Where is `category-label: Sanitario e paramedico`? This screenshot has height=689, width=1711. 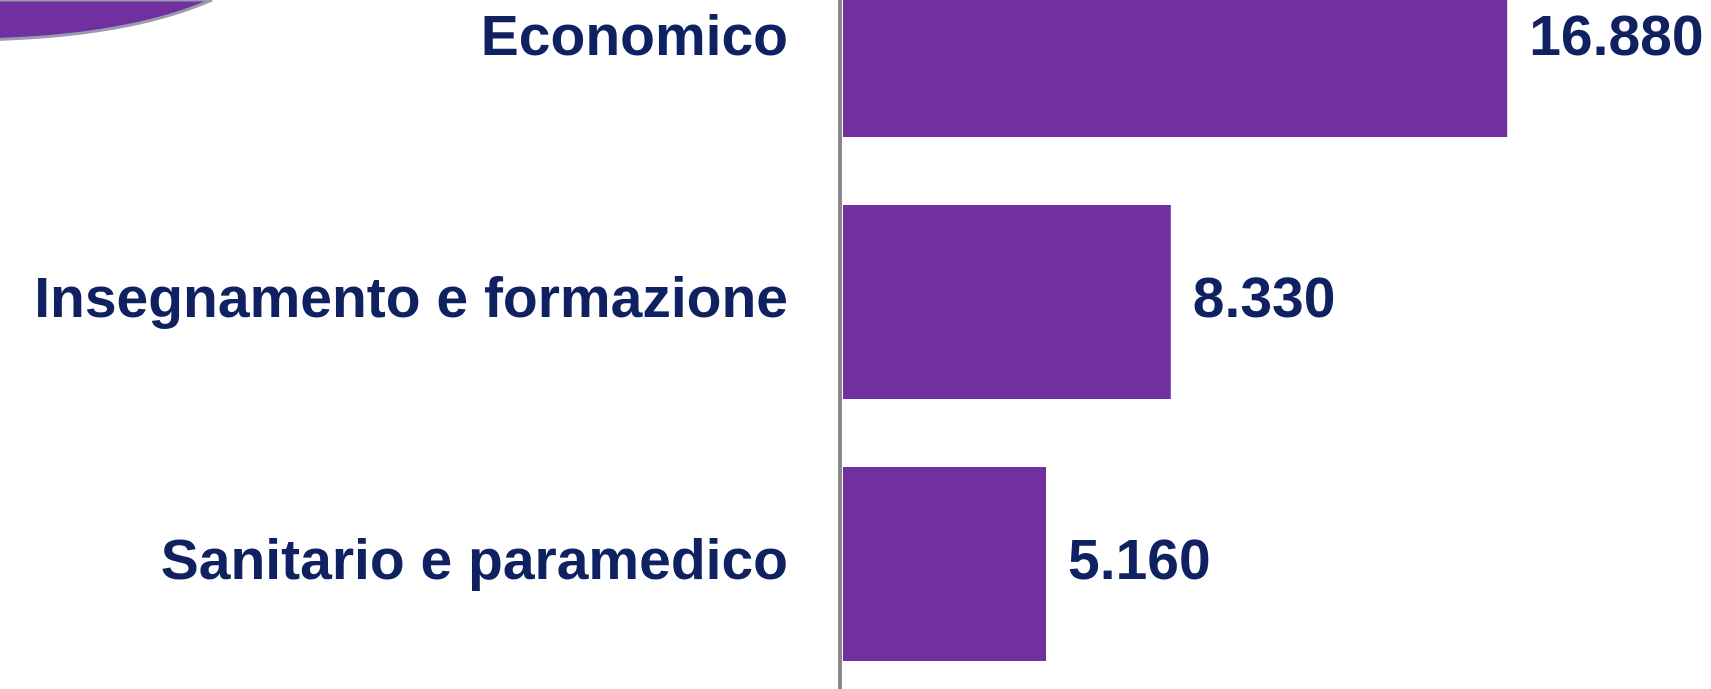
category-label: Sanitario e paramedico is located at coordinates (474, 560).